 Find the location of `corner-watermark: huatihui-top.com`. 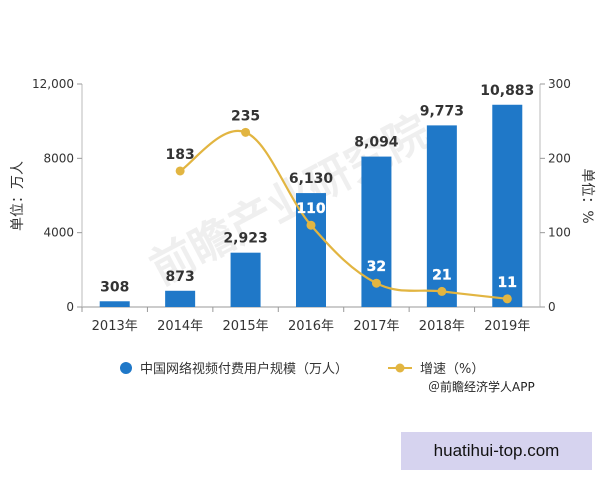

corner-watermark: huatihui-top.com is located at coordinates (496, 451).